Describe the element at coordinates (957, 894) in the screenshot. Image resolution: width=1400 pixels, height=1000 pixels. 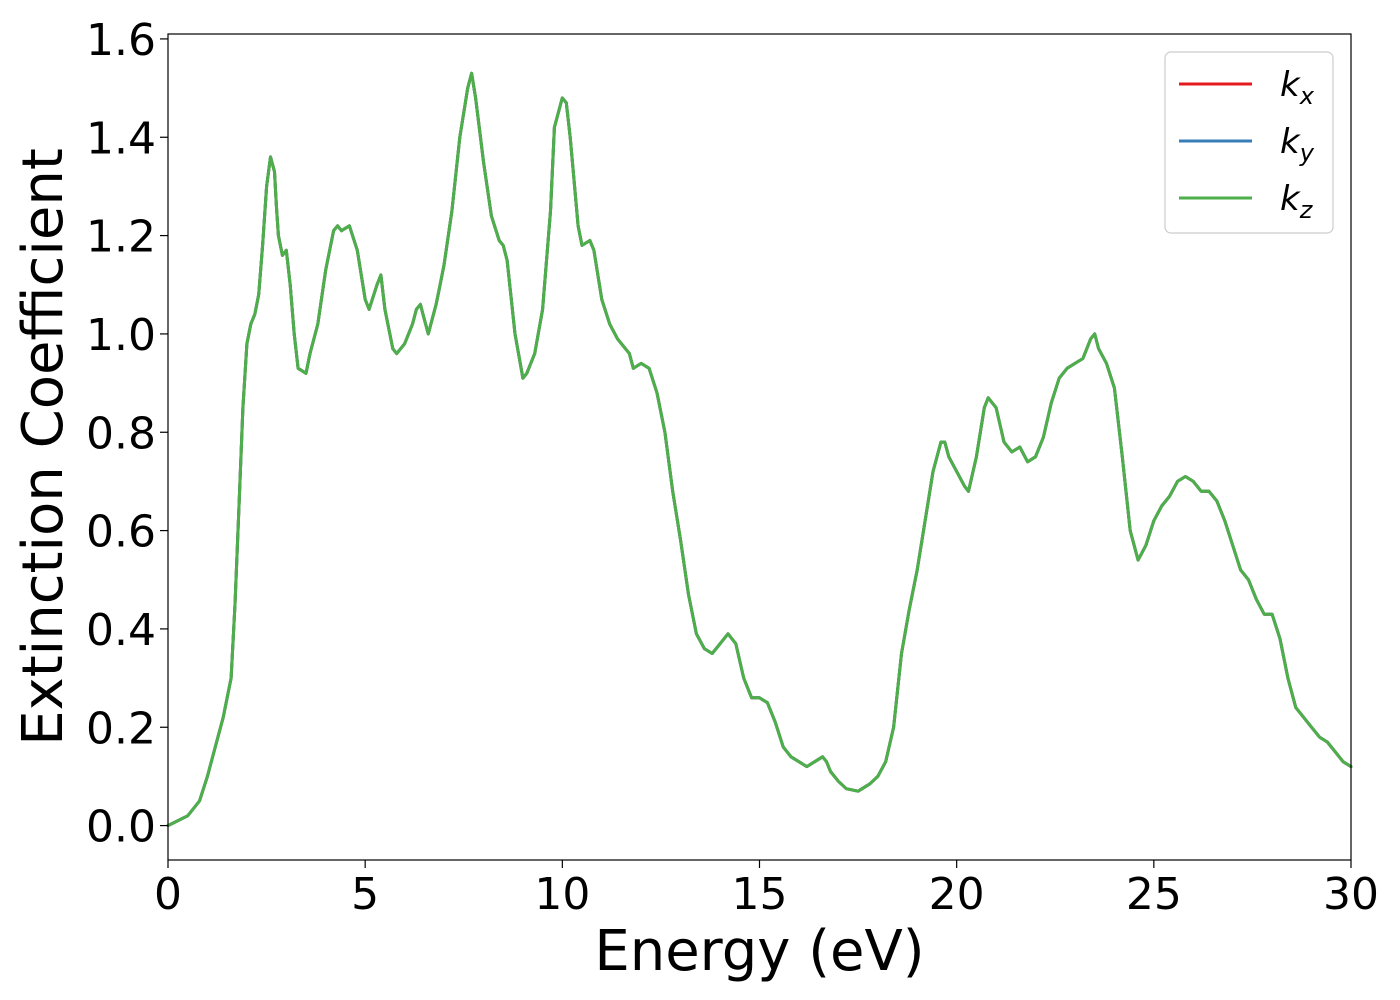
I see `x-tick-label: 20` at that location.